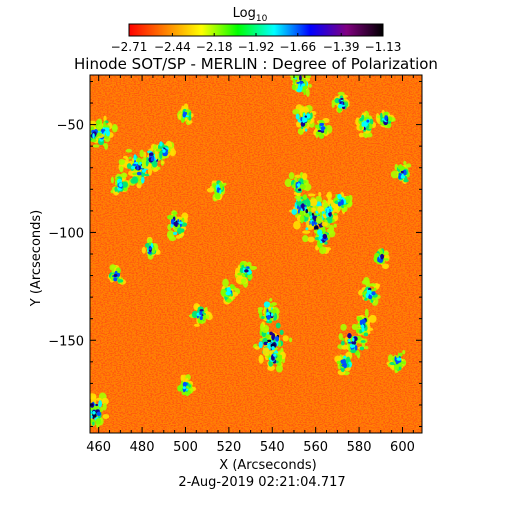 The height and width of the screenshot is (516, 512). I want to click on colorbar-title: Log10, so click(250, 15).